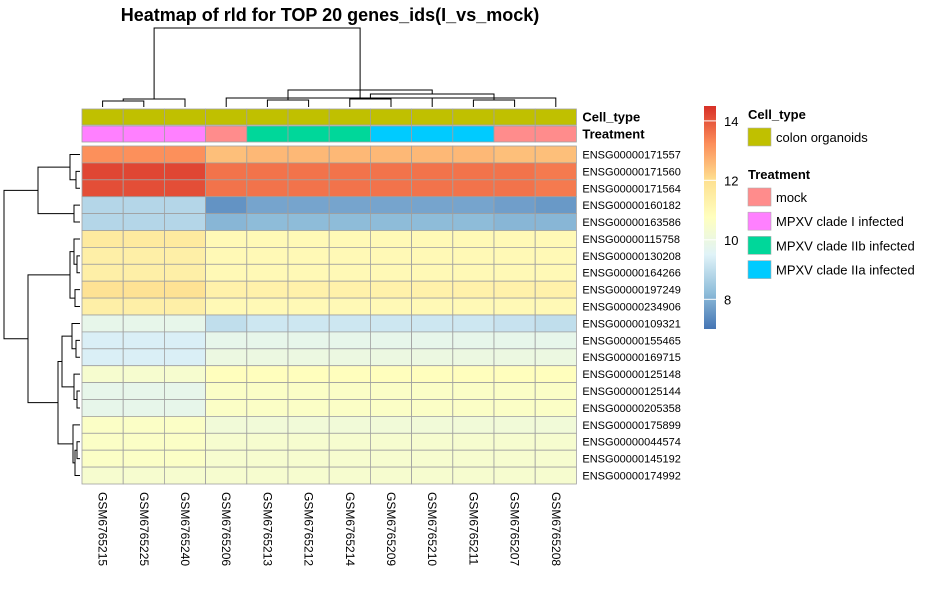  I want to click on legend-item-label: MPXV clade IIa infected, so click(845, 270).